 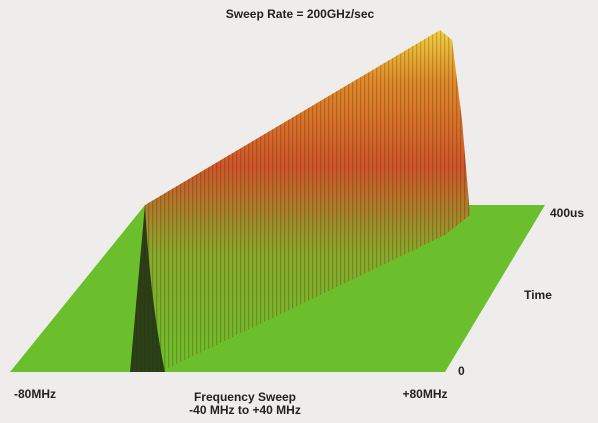 What do you see at coordinates (300, 14) in the screenshot?
I see `chart-title: Sweep Rate = 200GHz/sec` at bounding box center [300, 14].